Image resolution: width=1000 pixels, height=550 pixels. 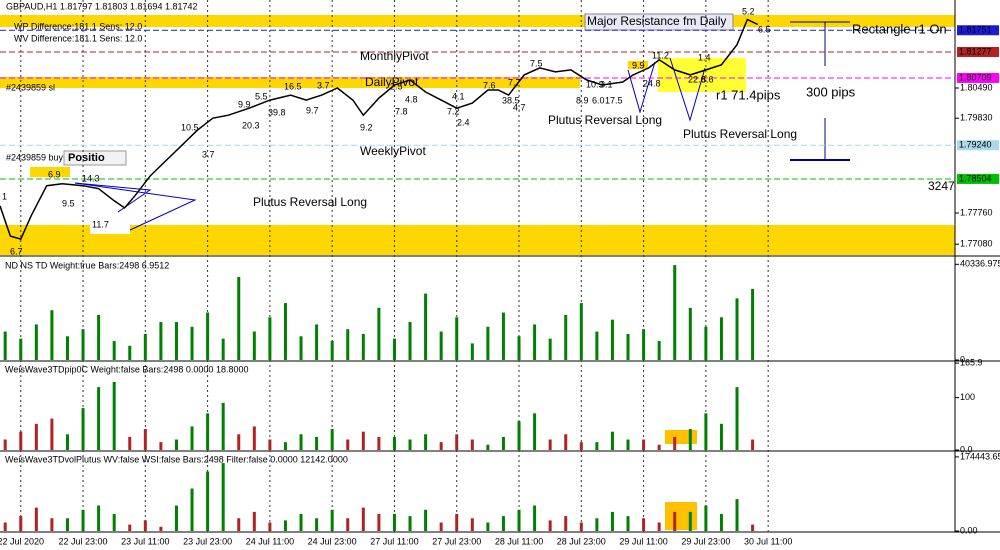 I want to click on annotation: DailyPivot, so click(x=392, y=82).